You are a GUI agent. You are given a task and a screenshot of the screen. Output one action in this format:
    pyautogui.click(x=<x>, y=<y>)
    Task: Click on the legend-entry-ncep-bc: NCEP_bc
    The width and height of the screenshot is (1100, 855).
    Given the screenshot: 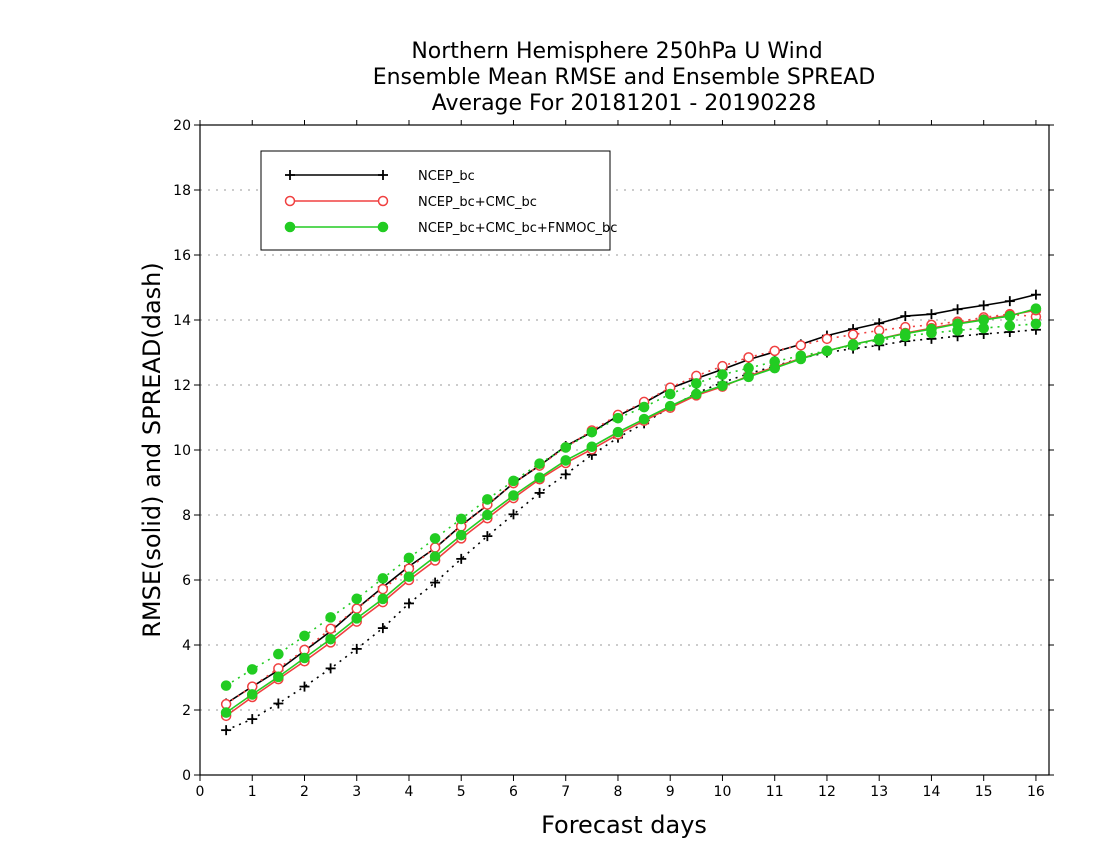 What is the action you would take?
    pyautogui.click(x=380, y=176)
    